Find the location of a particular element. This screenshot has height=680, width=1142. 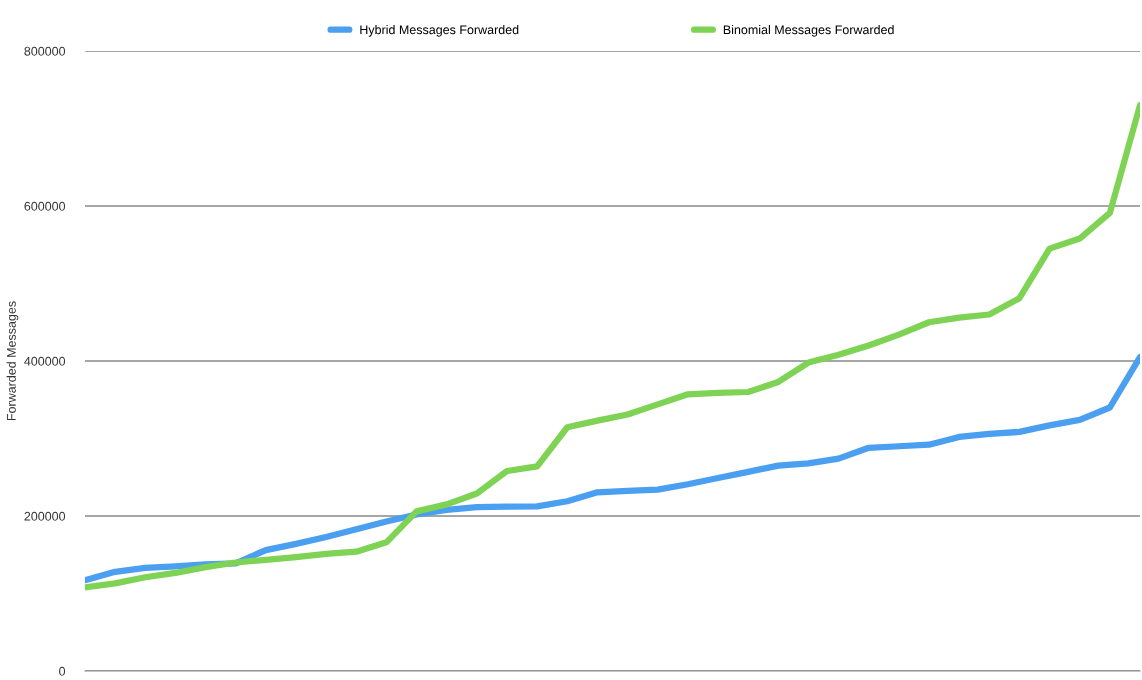

y-tick-label: 0 is located at coordinates (62, 671).